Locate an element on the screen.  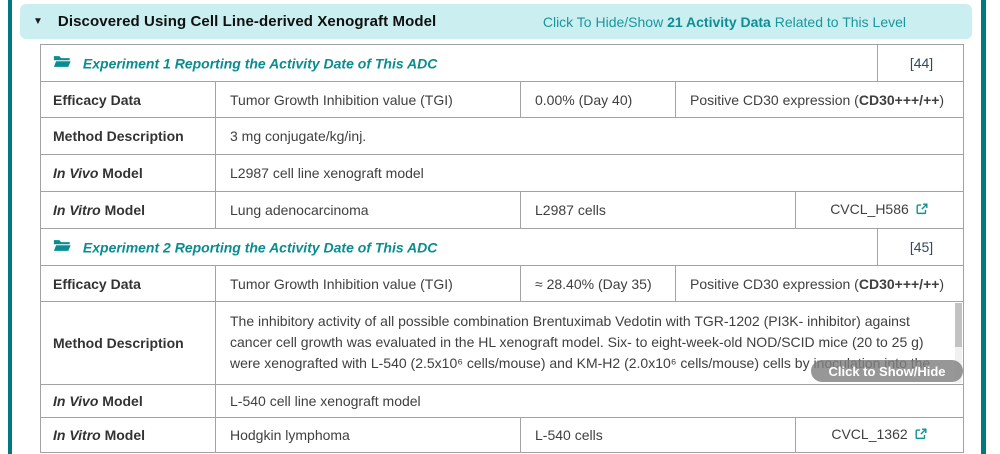
toggle-text-prefix: Click To Hide/Show is located at coordinates (605, 21).